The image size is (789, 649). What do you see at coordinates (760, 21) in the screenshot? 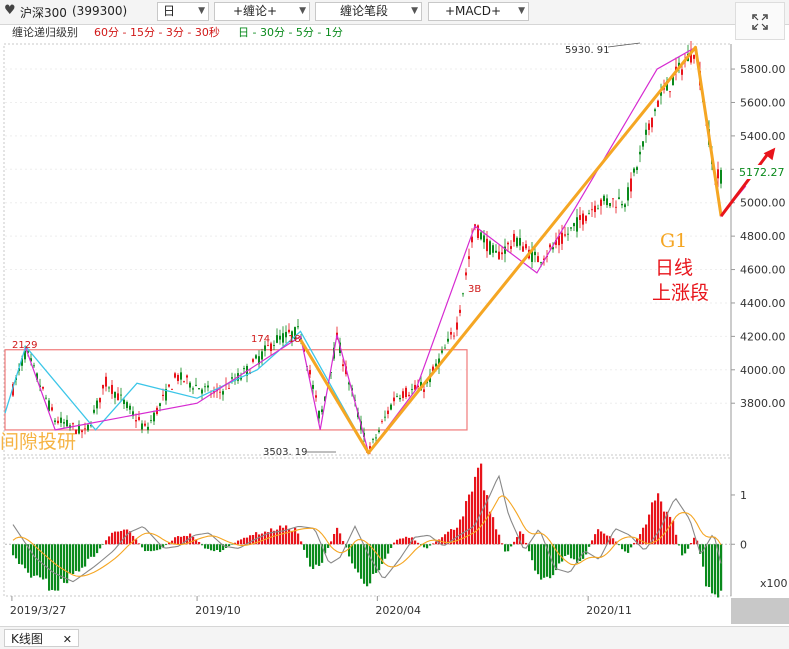
I see `expand-button` at bounding box center [760, 21].